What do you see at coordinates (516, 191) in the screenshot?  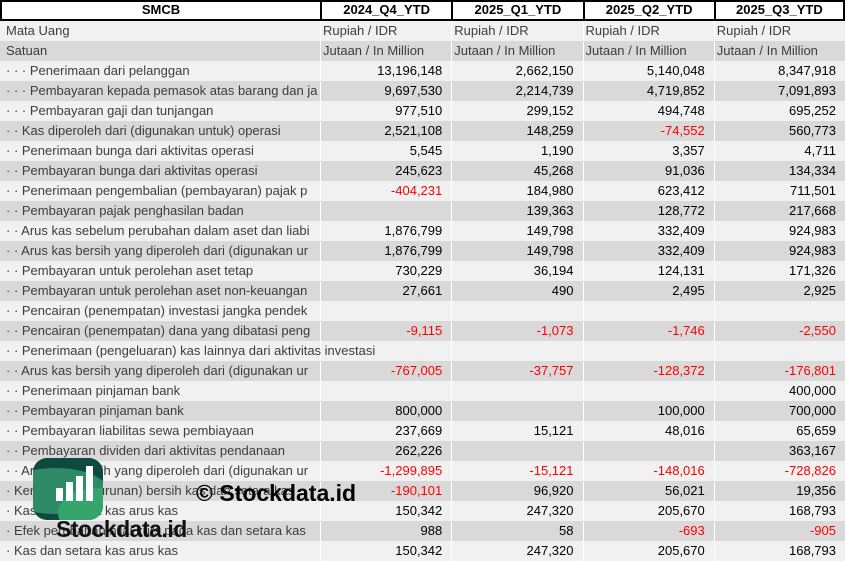 I see `cell-value: 184,980` at bounding box center [516, 191].